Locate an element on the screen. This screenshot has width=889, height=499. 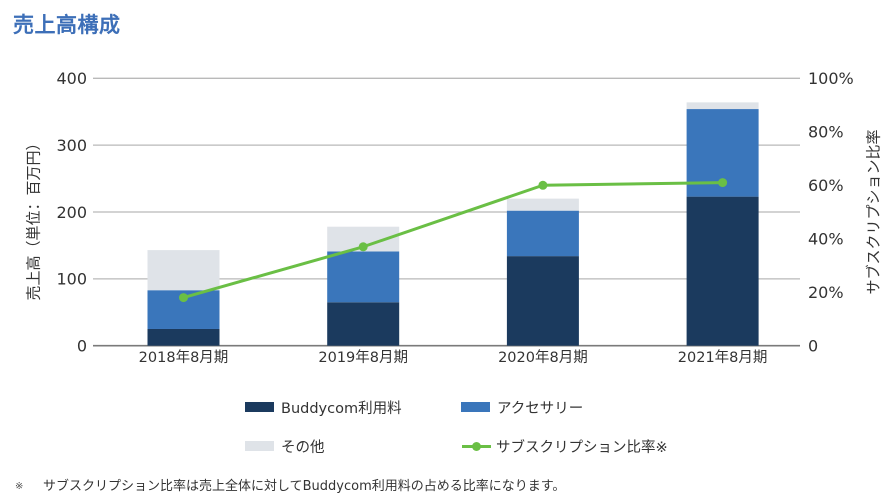
legend-item-subscription-ratio: サブスクリプション比率※ is located at coordinates (565, 446).